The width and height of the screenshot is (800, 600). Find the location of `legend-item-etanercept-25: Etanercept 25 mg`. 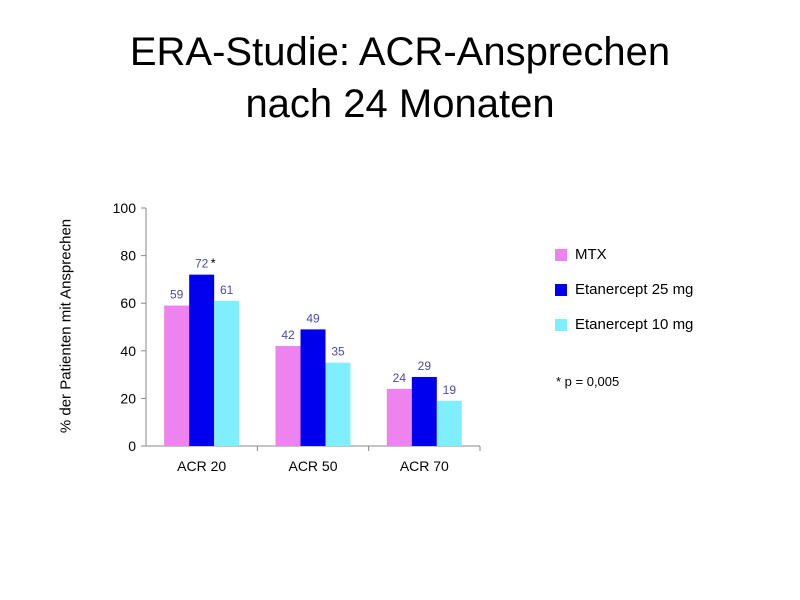

legend-item-etanercept-25: Etanercept 25 mg is located at coordinates (624, 298).